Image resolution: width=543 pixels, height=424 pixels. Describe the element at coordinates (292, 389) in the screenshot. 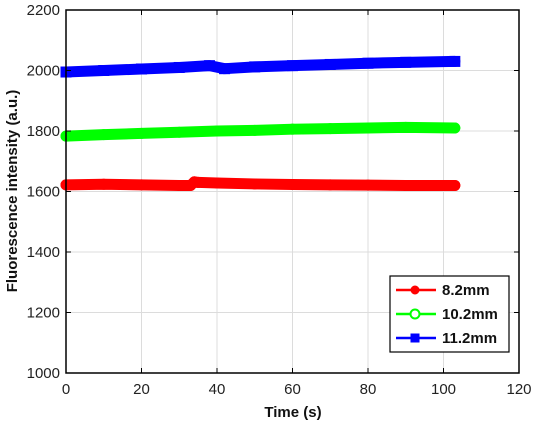

I see `x-tick-label: 60` at that location.